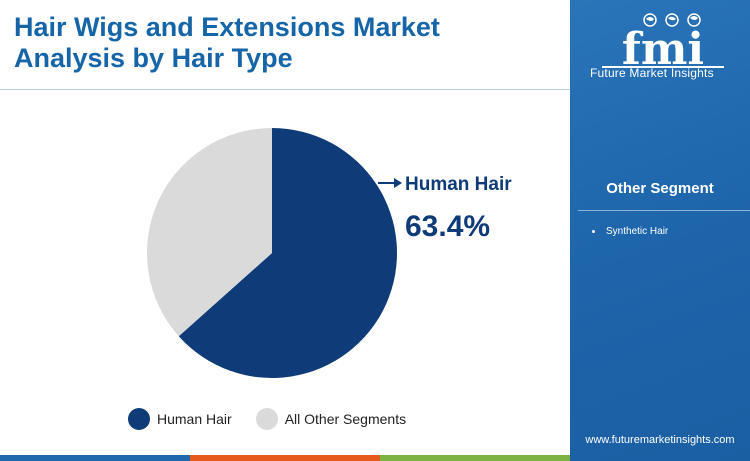 Image resolution: width=750 pixels, height=461 pixels. What do you see at coordinates (266, 419) in the screenshot?
I see `legend-swatch-other-segments` at bounding box center [266, 419].